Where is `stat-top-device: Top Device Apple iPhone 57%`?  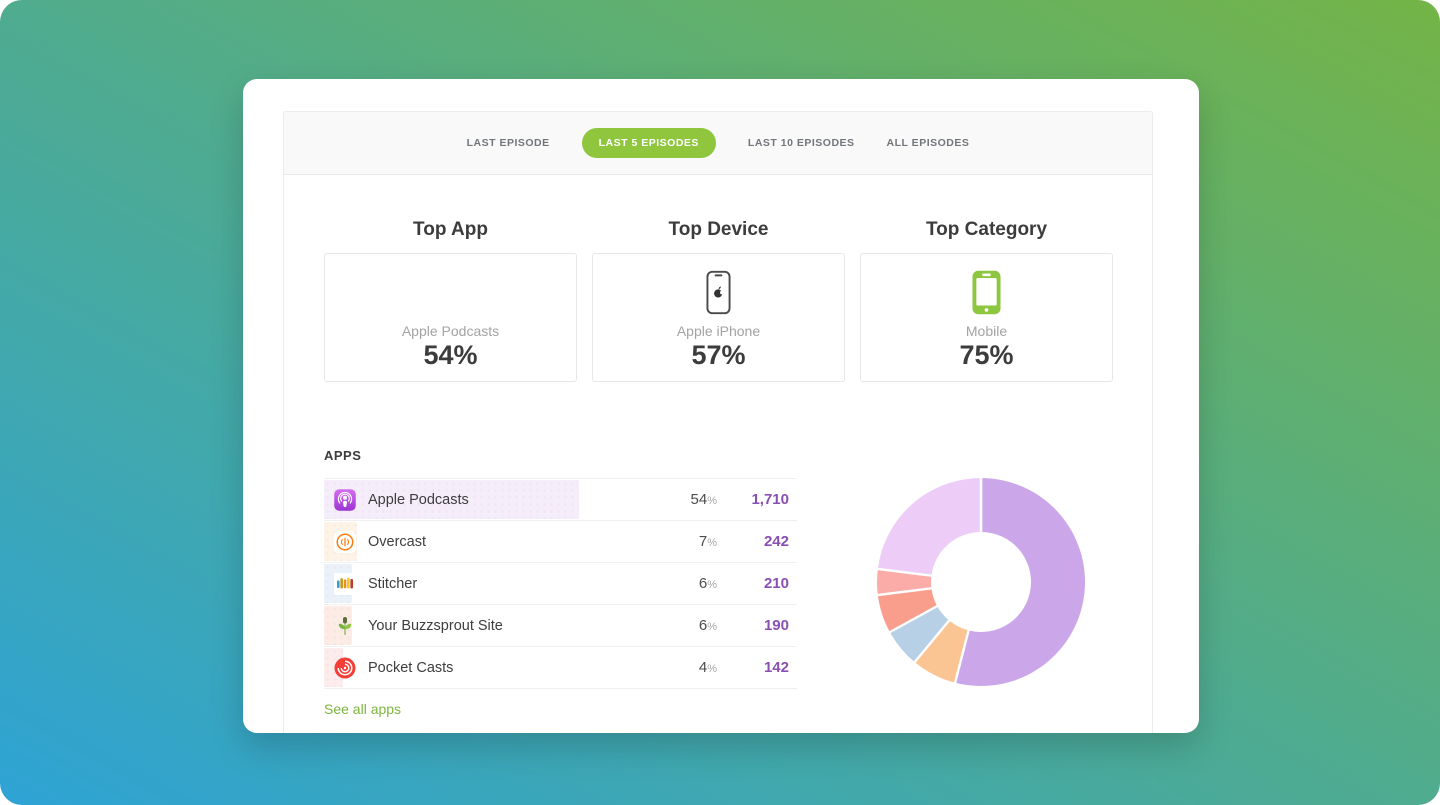
stat-top-device: Top Device Apple iPhone 57% is located at coordinates (718, 299).